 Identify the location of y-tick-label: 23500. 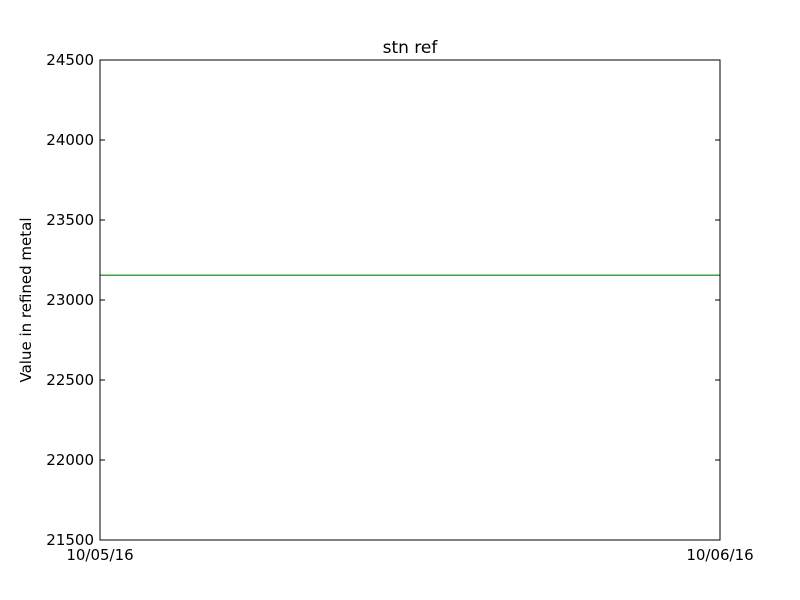
(70, 220).